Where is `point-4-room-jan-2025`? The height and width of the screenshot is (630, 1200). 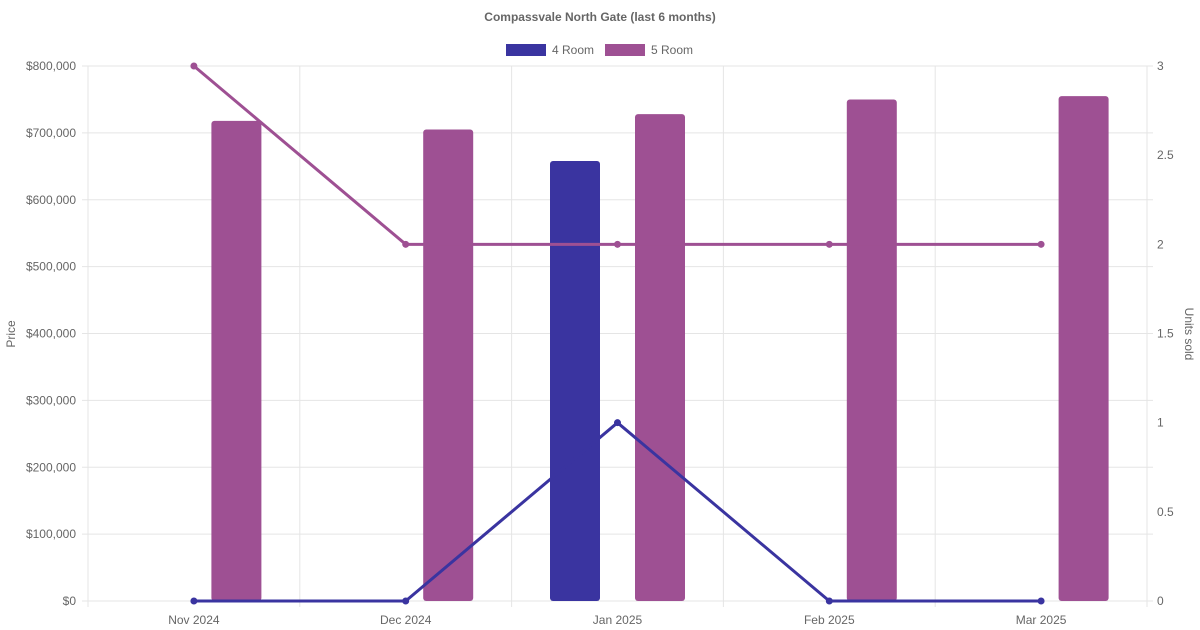 point-4-room-jan-2025 is located at coordinates (617, 423).